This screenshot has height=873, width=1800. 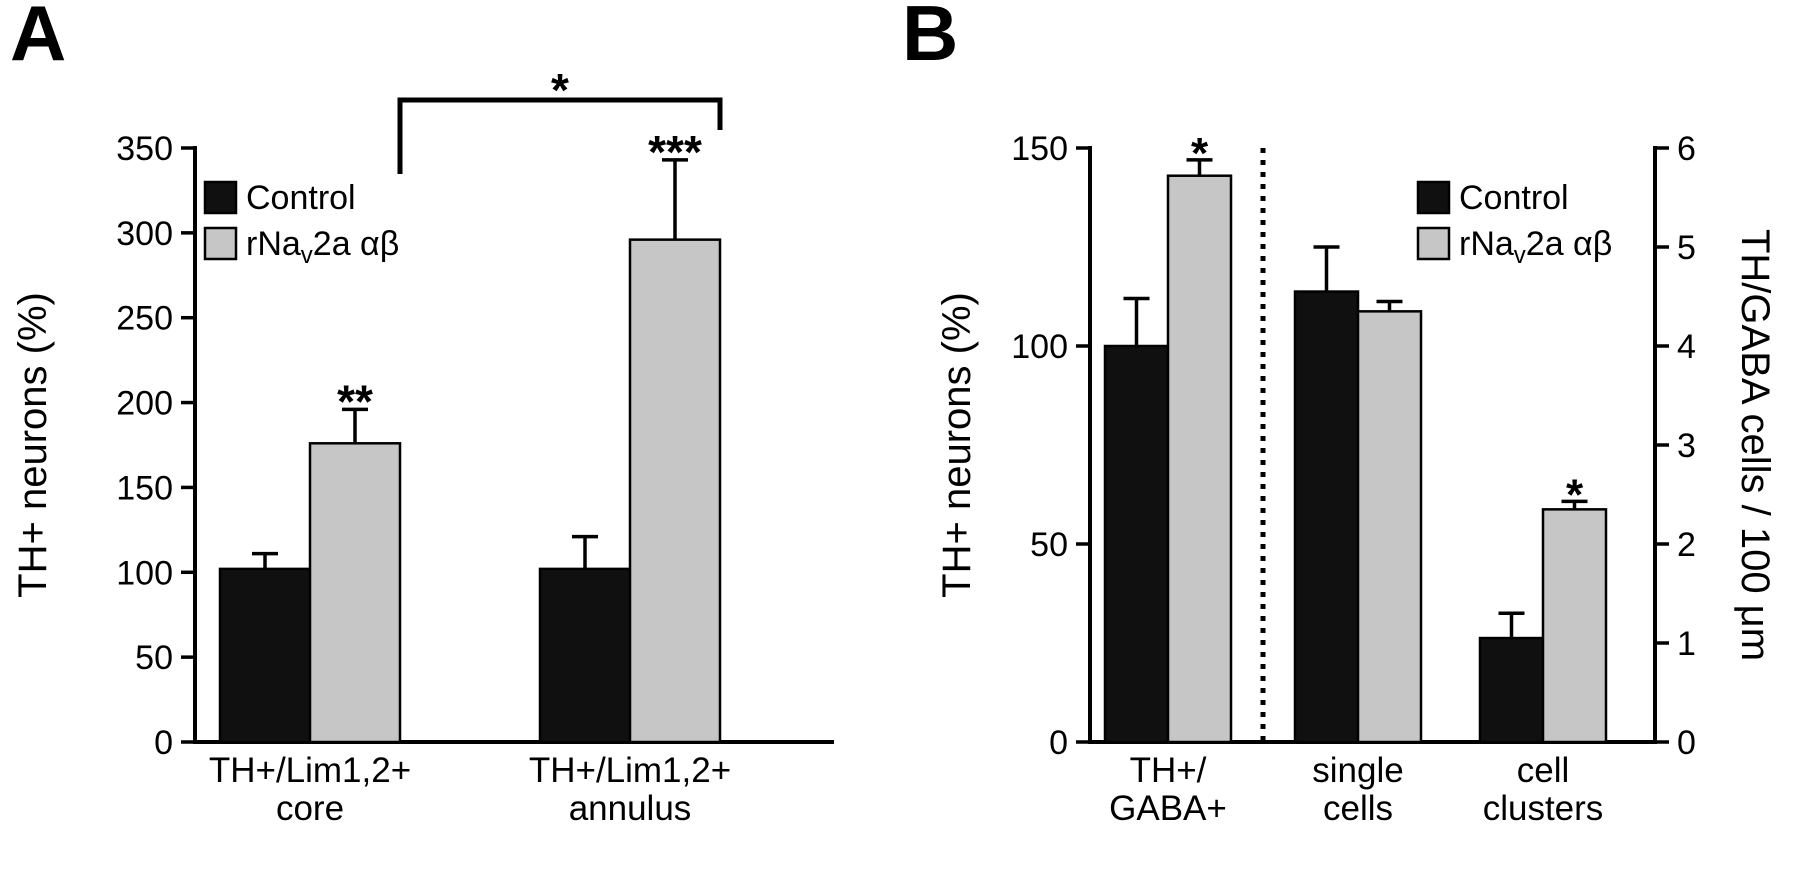 I want to click on panel-a-letter: A, so click(x=38, y=38).